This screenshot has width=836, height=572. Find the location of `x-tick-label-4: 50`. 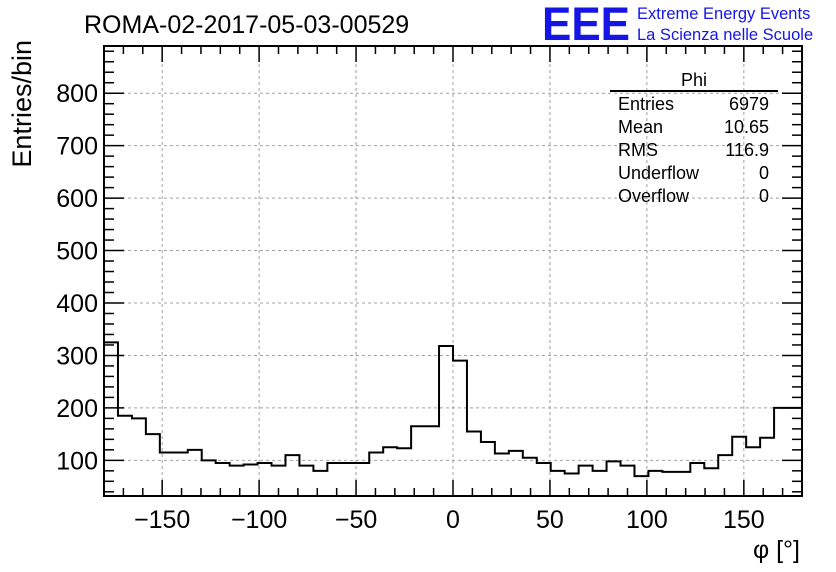

x-tick-label-4: 50 is located at coordinates (550, 520).